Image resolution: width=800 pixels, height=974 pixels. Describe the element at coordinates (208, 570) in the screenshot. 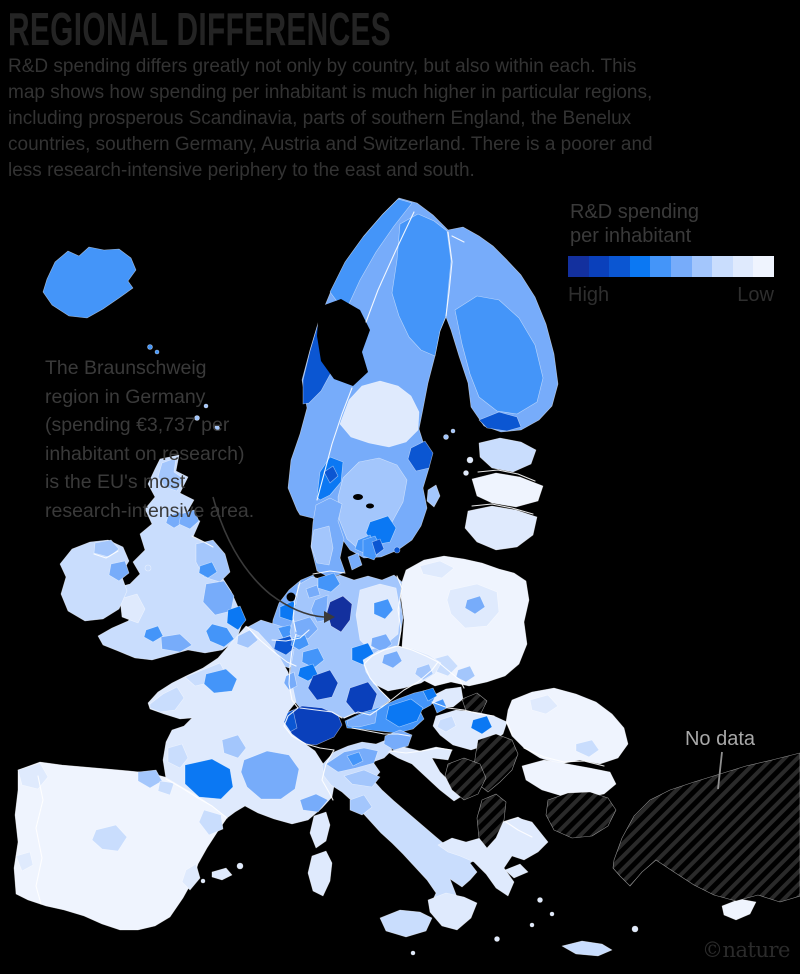

I see `region-manchester` at that location.